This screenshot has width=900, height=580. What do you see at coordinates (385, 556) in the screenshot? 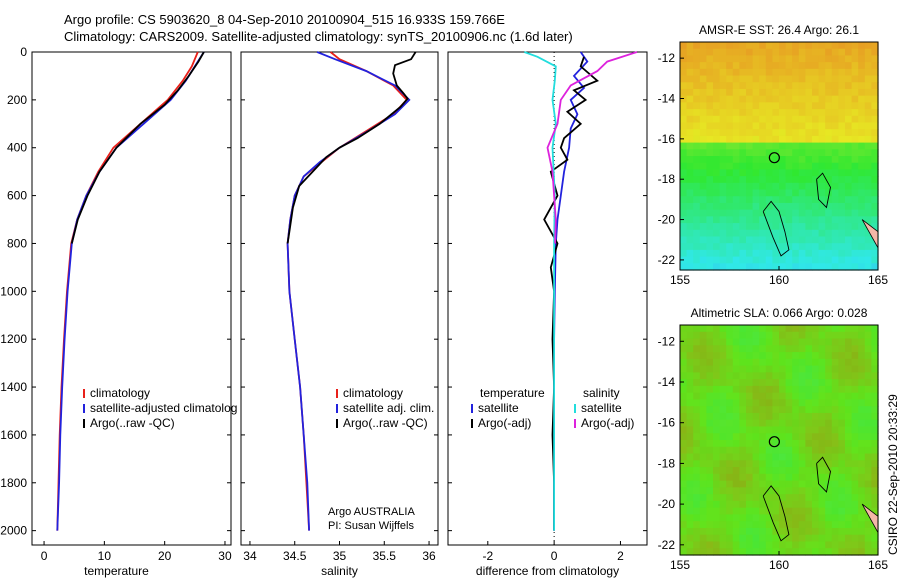
I see `x-tick-label: 35.5` at bounding box center [385, 556].